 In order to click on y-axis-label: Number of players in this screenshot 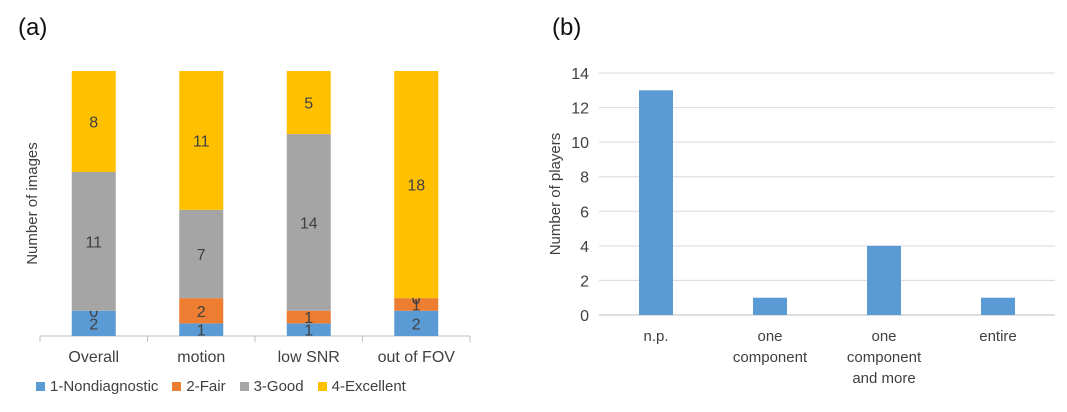, I will do `click(555, 194)`.